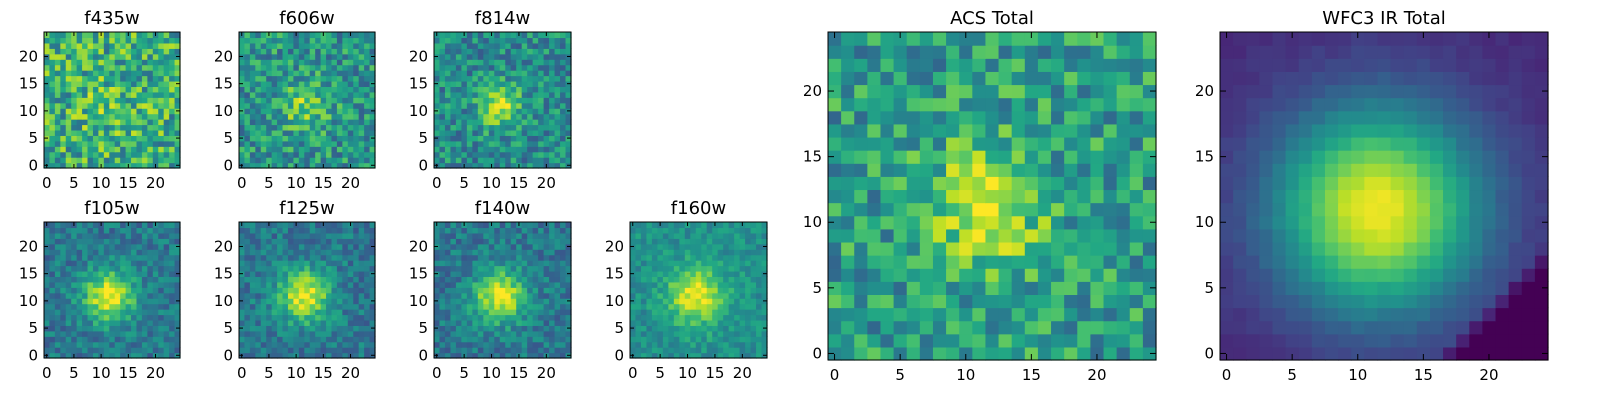 The width and height of the screenshot is (1600, 400). What do you see at coordinates (350, 183) in the screenshot?
I see `x-tick-label: 20` at bounding box center [350, 183].